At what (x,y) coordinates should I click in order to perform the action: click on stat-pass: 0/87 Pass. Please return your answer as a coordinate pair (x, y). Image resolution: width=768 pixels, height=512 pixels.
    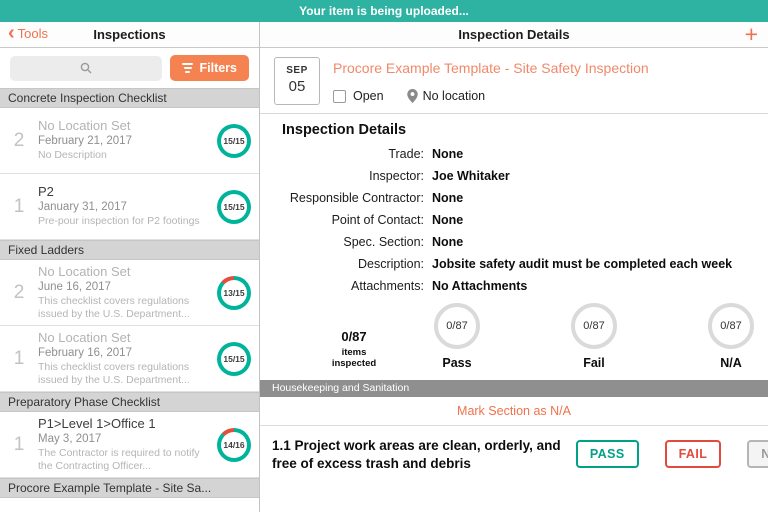
    Looking at the image, I should click on (457, 336).